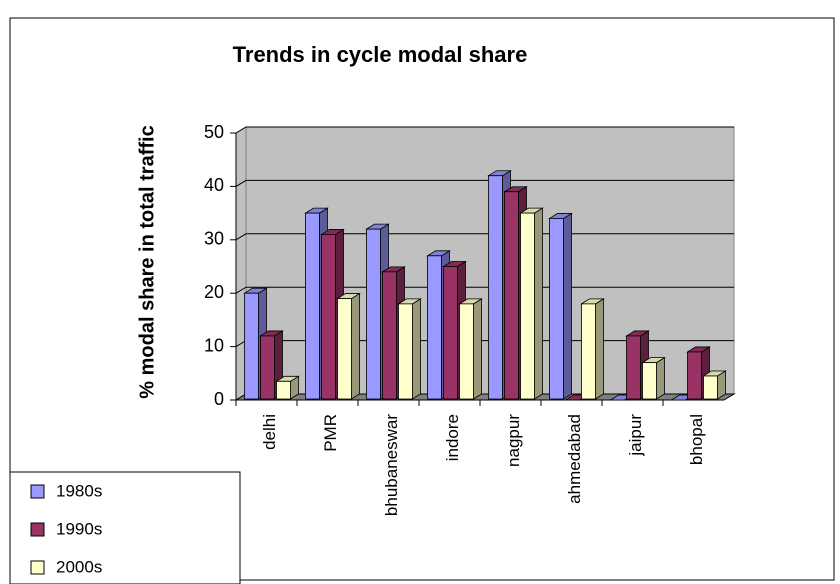 The height and width of the screenshot is (584, 840). What do you see at coordinates (330, 433) in the screenshot?
I see `x-tick-label: PMR` at bounding box center [330, 433].